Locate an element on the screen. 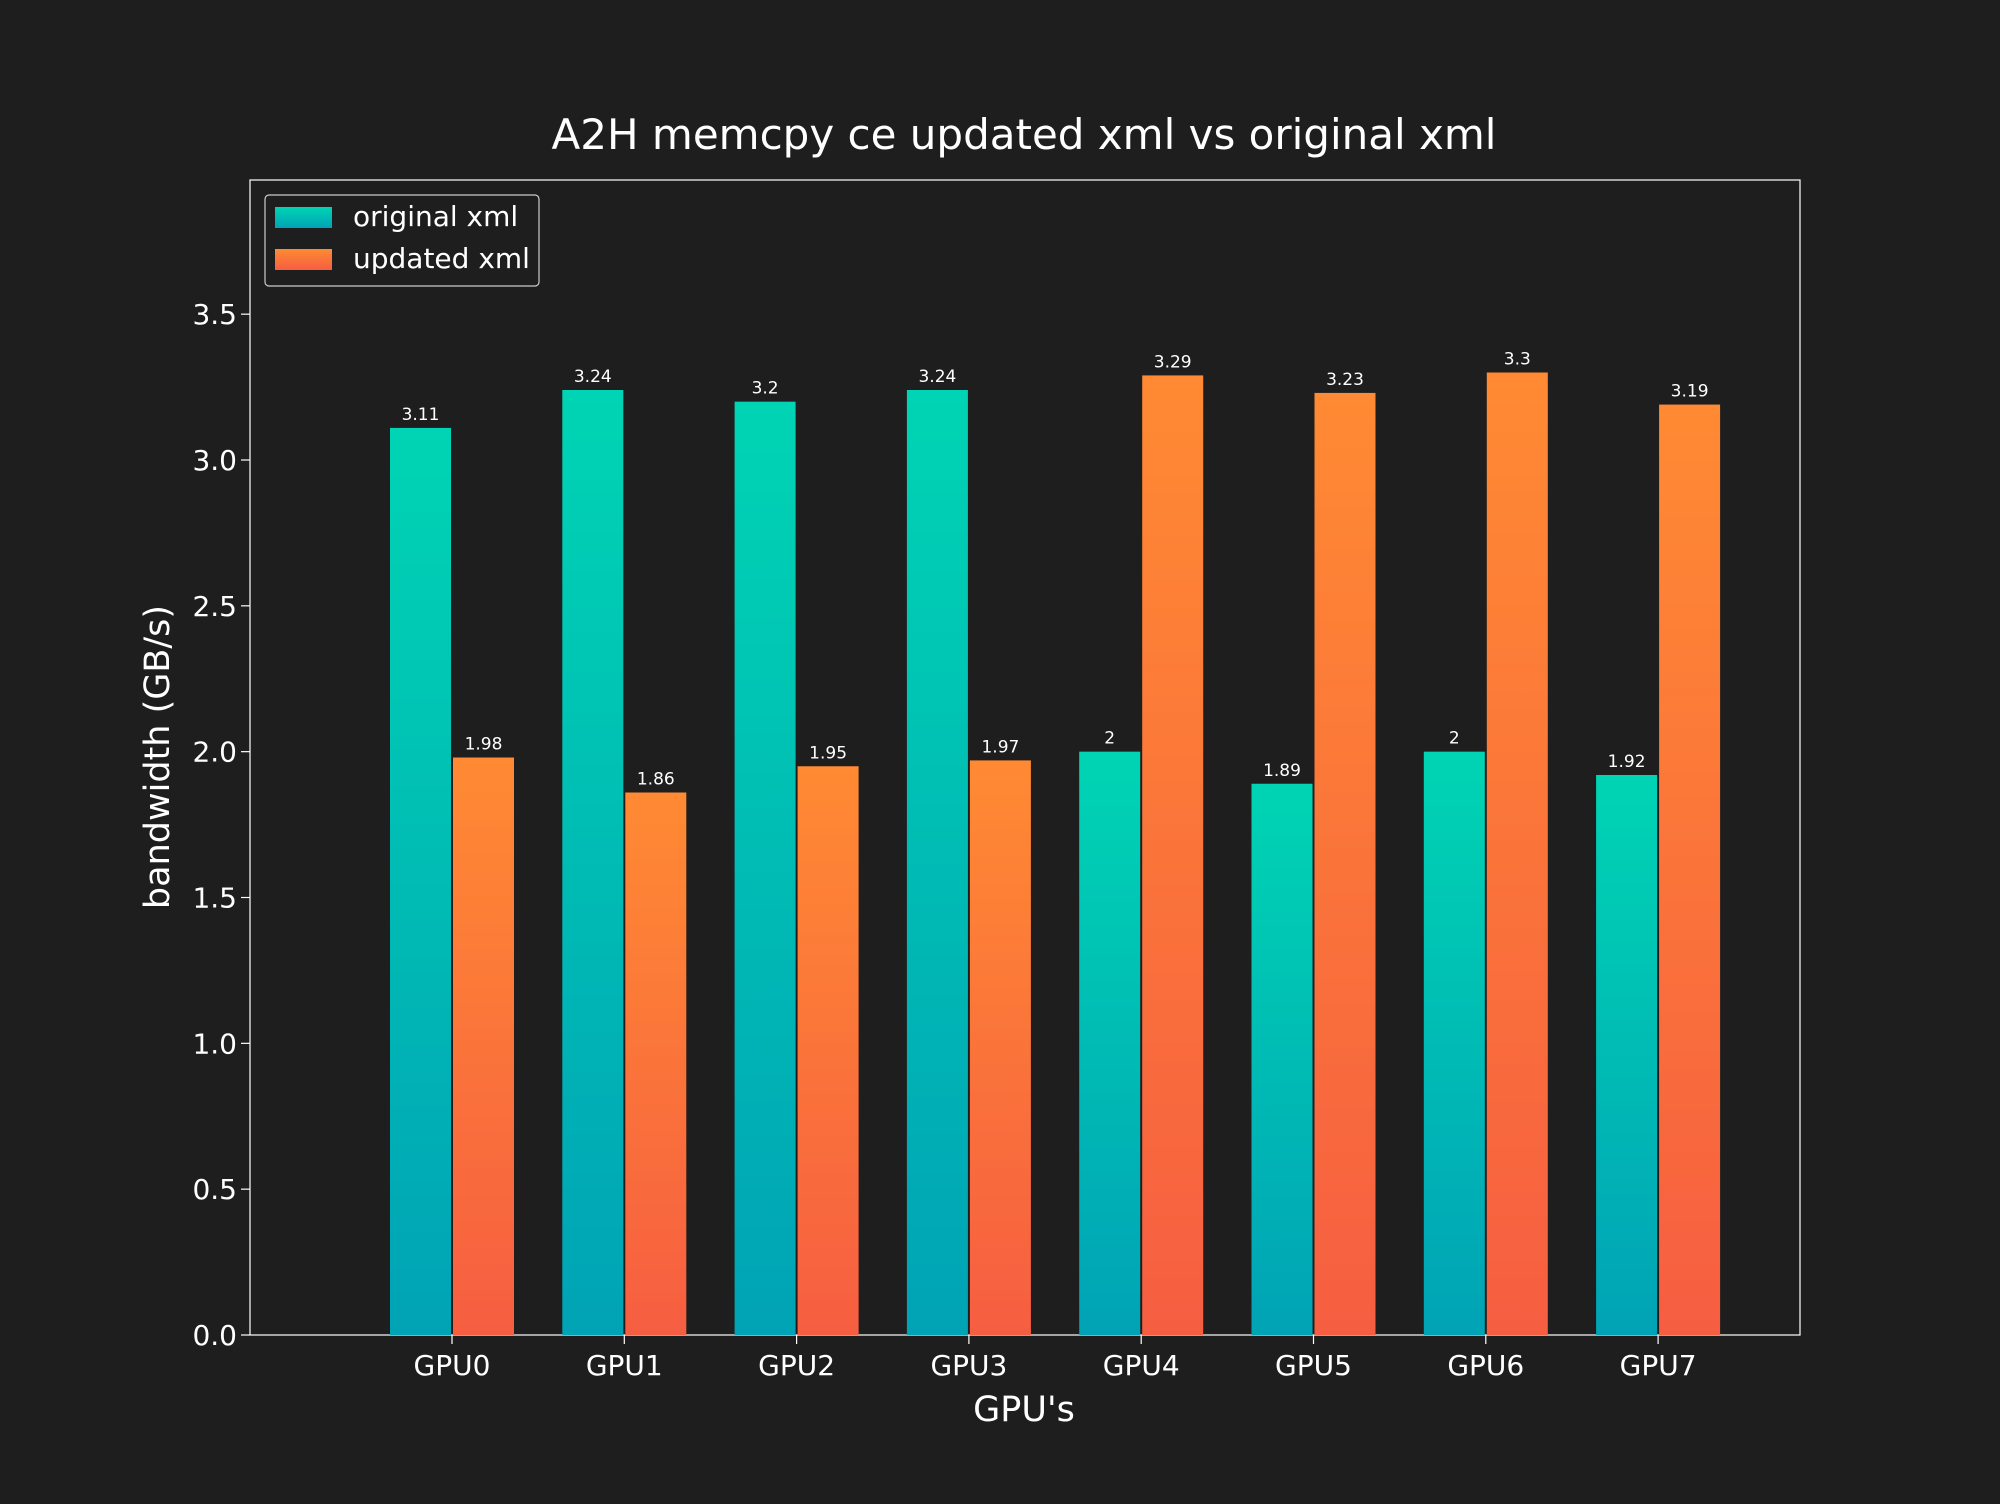 The image size is (2000, 1504). bar-value-label: 1.89 is located at coordinates (1282, 771).